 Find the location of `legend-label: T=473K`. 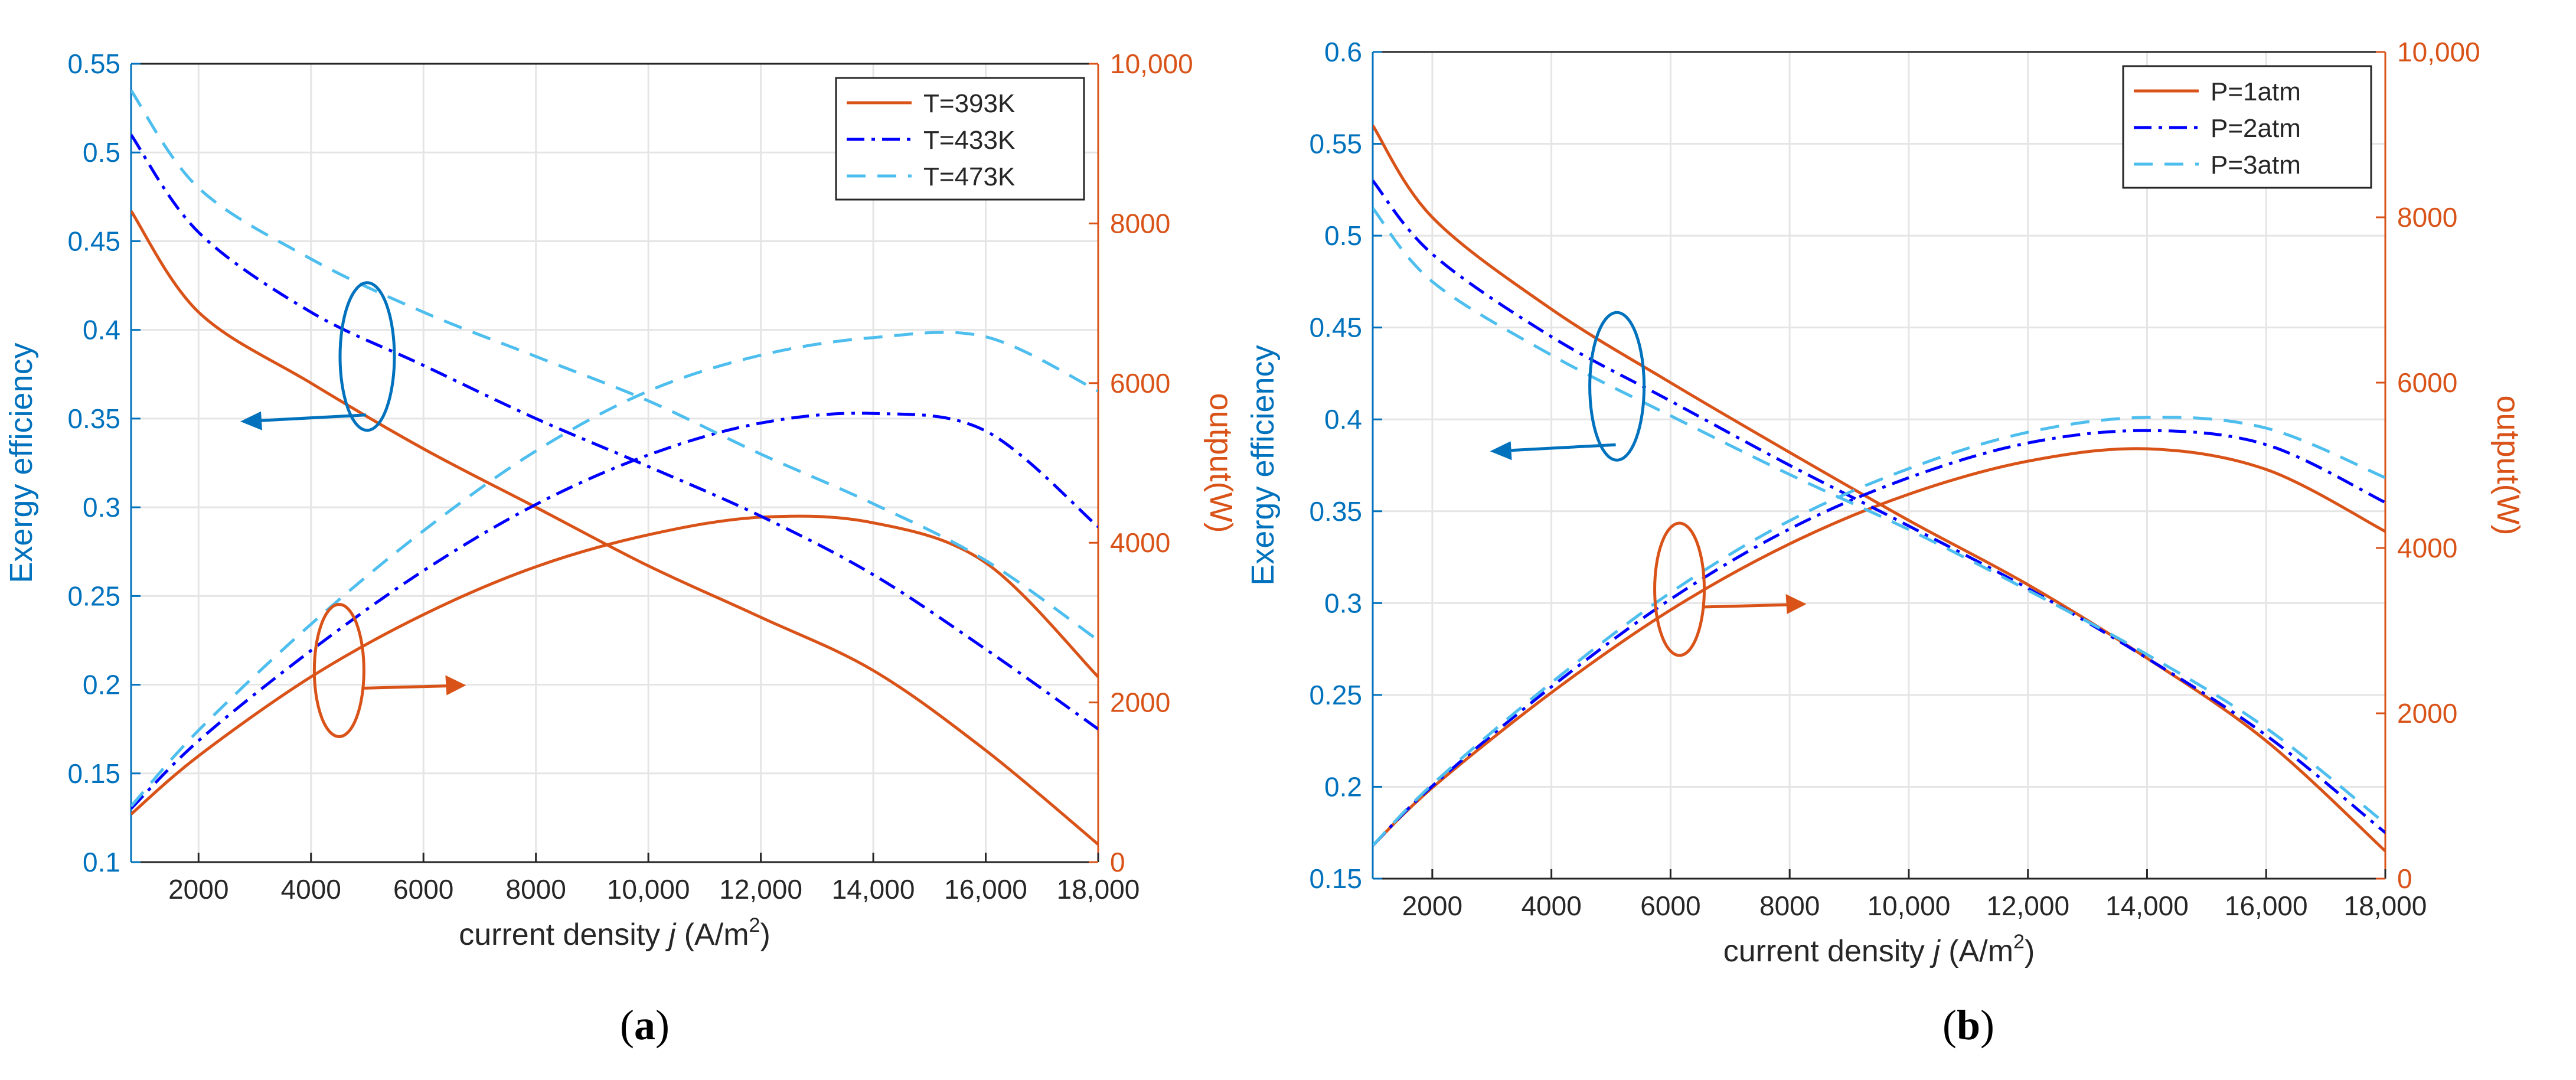

legend-label: T=473K is located at coordinates (969, 176).